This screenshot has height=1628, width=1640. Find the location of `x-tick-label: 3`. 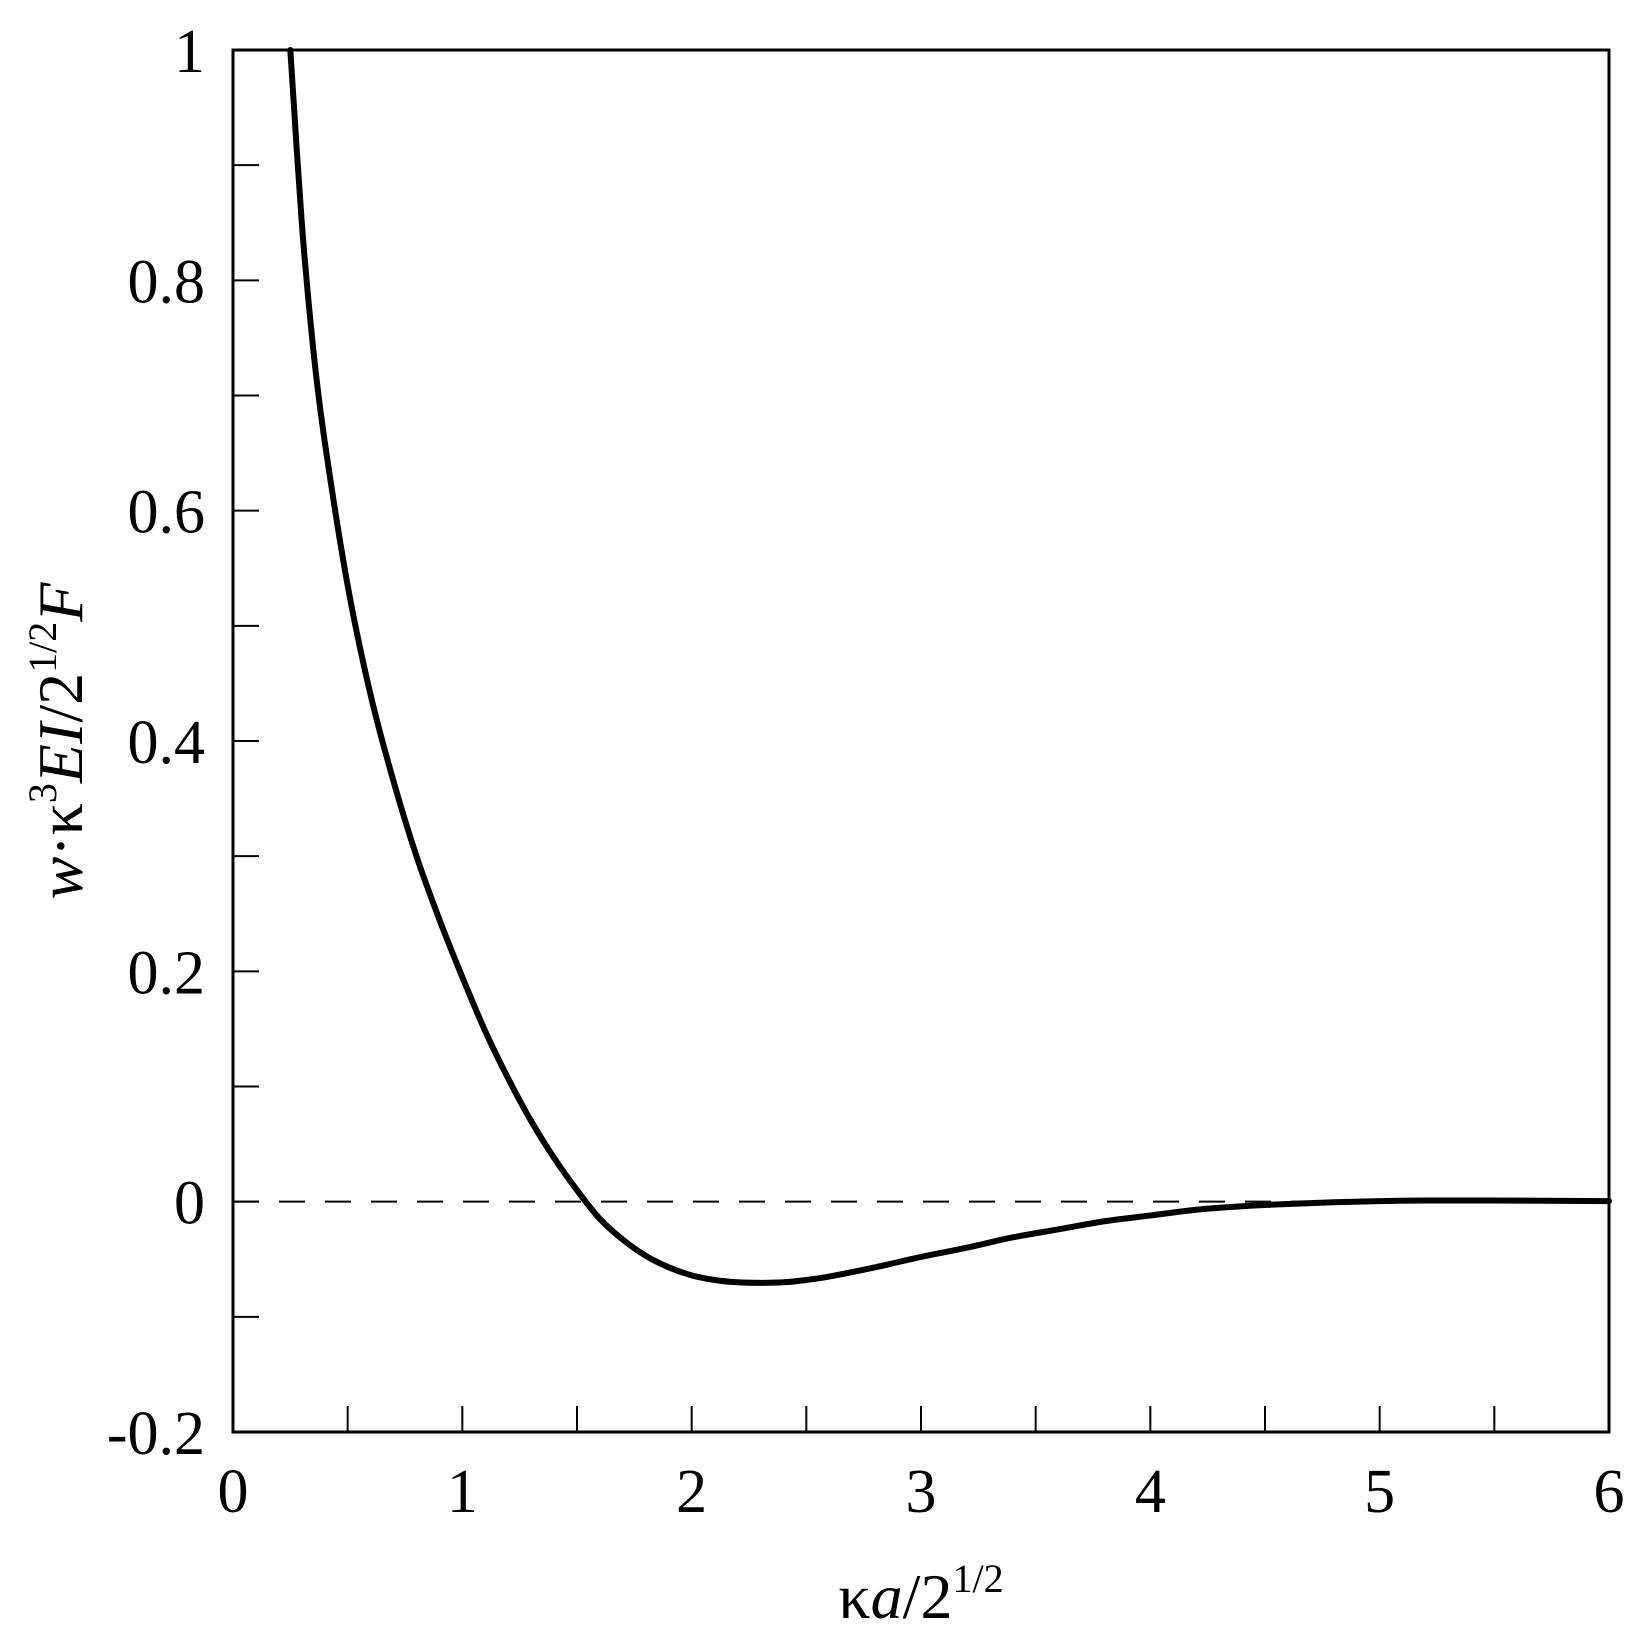

x-tick-label: 3 is located at coordinates (921, 1492).